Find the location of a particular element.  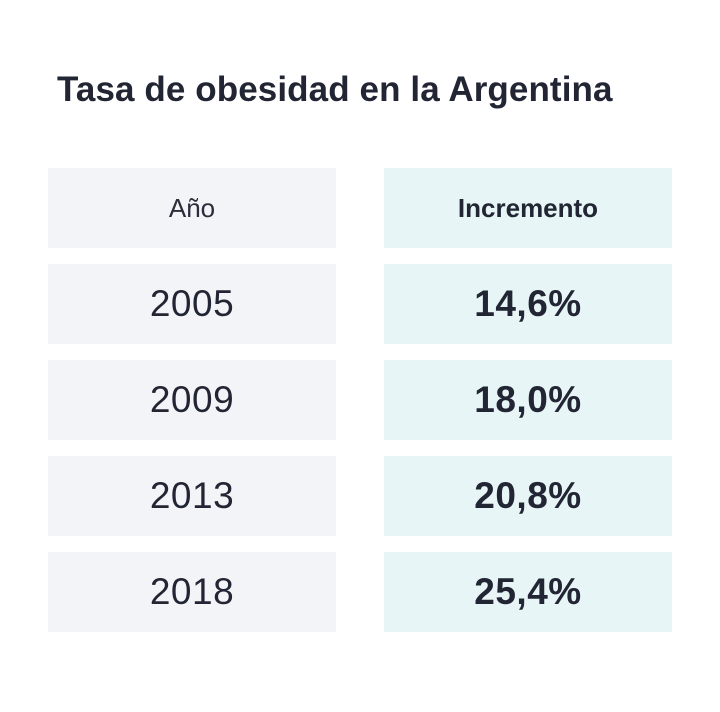

value-cell: 20,8% is located at coordinates (528, 496).